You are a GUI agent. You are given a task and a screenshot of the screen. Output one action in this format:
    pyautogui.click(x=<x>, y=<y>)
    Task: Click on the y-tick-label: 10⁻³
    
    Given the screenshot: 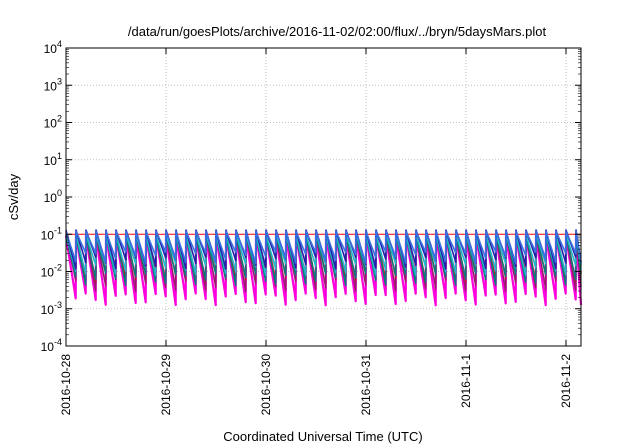 What is the action you would take?
    pyautogui.click(x=51, y=308)
    